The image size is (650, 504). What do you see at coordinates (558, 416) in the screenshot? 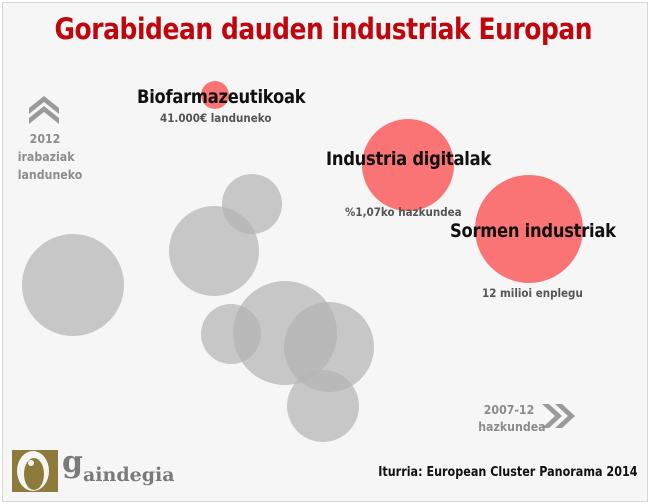
I see `double-chevron-right-icon` at bounding box center [558, 416].